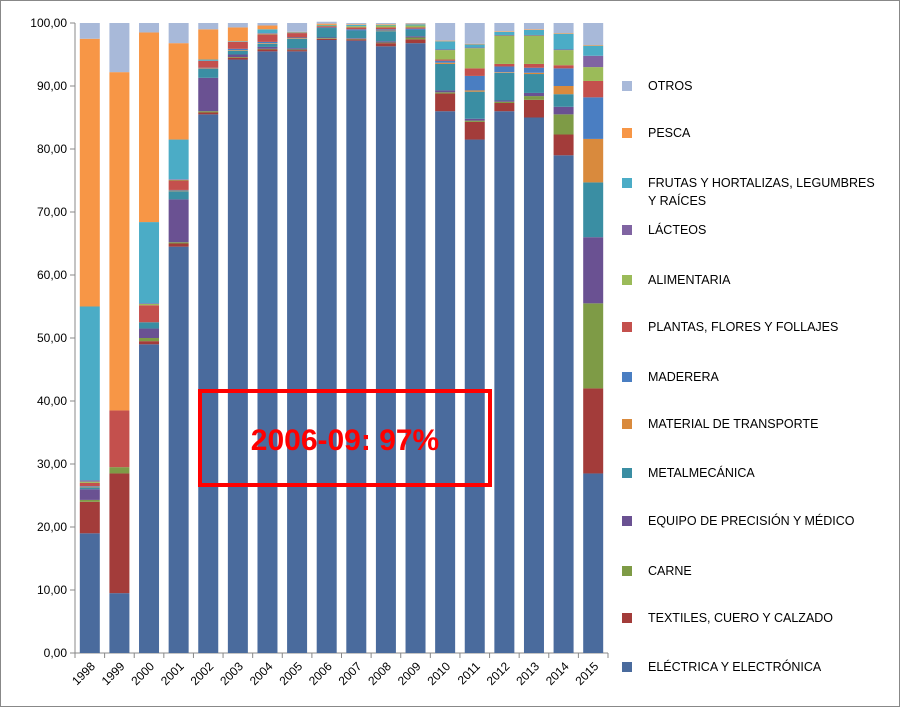 This screenshot has width=900, height=707. What do you see at coordinates (113, 673) in the screenshot?
I see `x-tick-label: 1999` at bounding box center [113, 673].